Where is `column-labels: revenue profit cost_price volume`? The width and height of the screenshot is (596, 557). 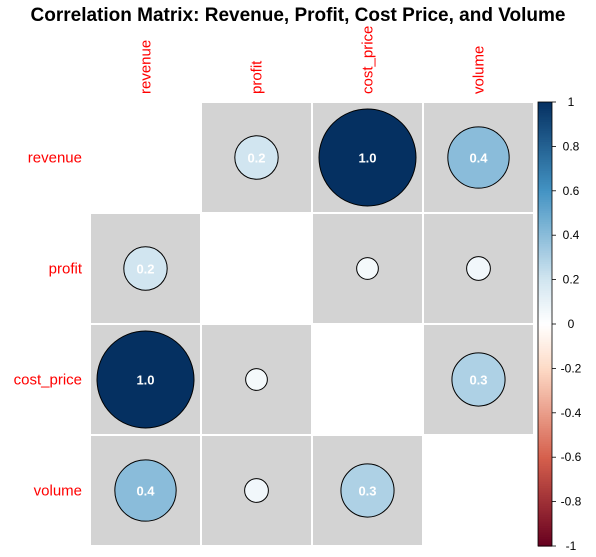
column-labels: revenue profit cost_price volume is located at coordinates (313, 60).